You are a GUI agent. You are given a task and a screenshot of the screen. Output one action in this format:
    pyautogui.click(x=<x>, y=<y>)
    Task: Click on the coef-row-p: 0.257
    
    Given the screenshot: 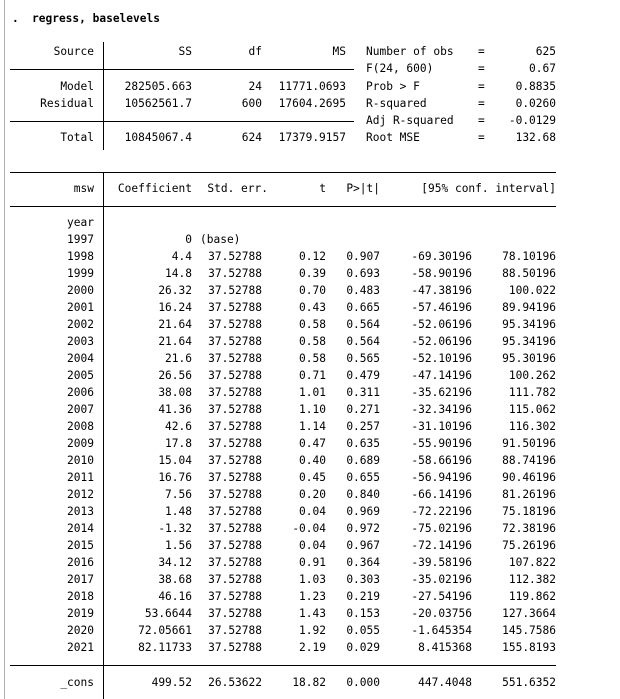 What is the action you would take?
    pyautogui.click(x=363, y=426)
    